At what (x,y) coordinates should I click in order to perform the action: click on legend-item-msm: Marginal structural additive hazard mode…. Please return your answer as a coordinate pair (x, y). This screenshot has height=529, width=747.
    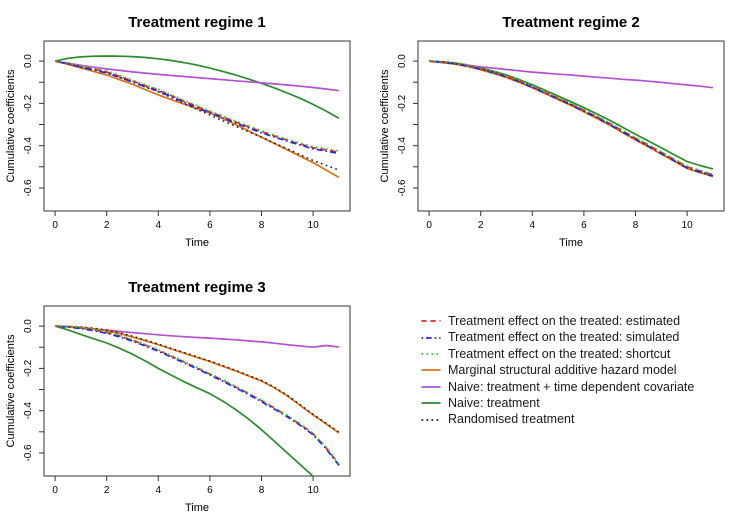
    Looking at the image, I should click on (557, 370).